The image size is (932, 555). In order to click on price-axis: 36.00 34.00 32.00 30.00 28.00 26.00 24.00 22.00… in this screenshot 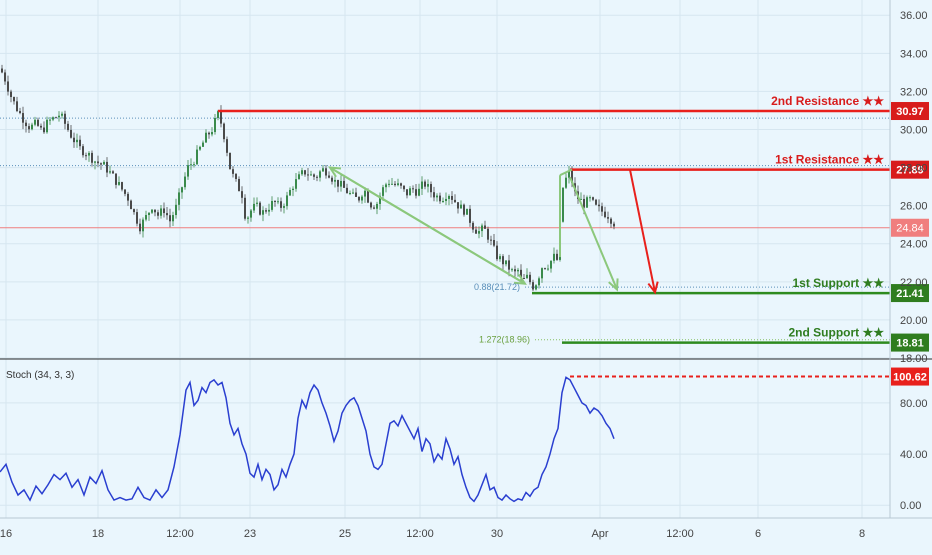, I will do `click(914, 261)`.